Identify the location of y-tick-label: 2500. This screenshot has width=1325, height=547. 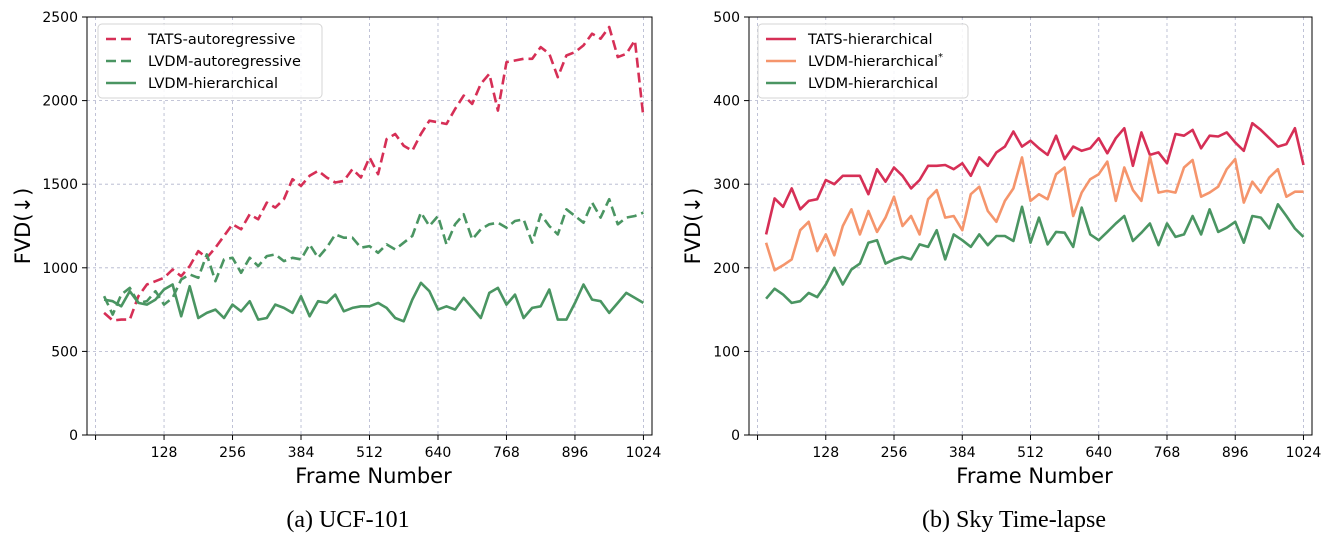
(60, 18).